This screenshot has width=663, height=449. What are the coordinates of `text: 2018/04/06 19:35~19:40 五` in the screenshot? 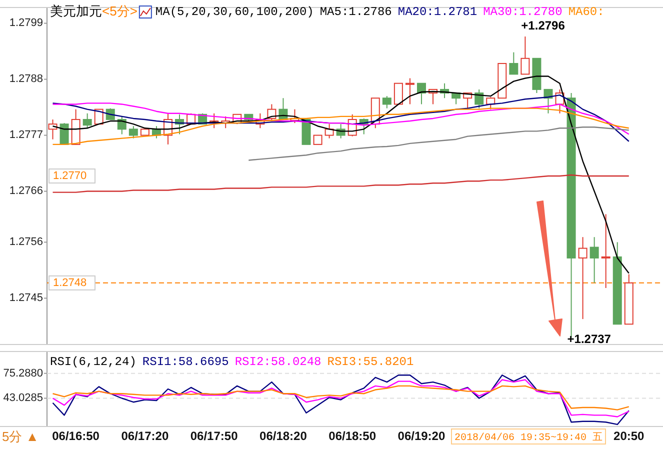 It's located at (528, 438).